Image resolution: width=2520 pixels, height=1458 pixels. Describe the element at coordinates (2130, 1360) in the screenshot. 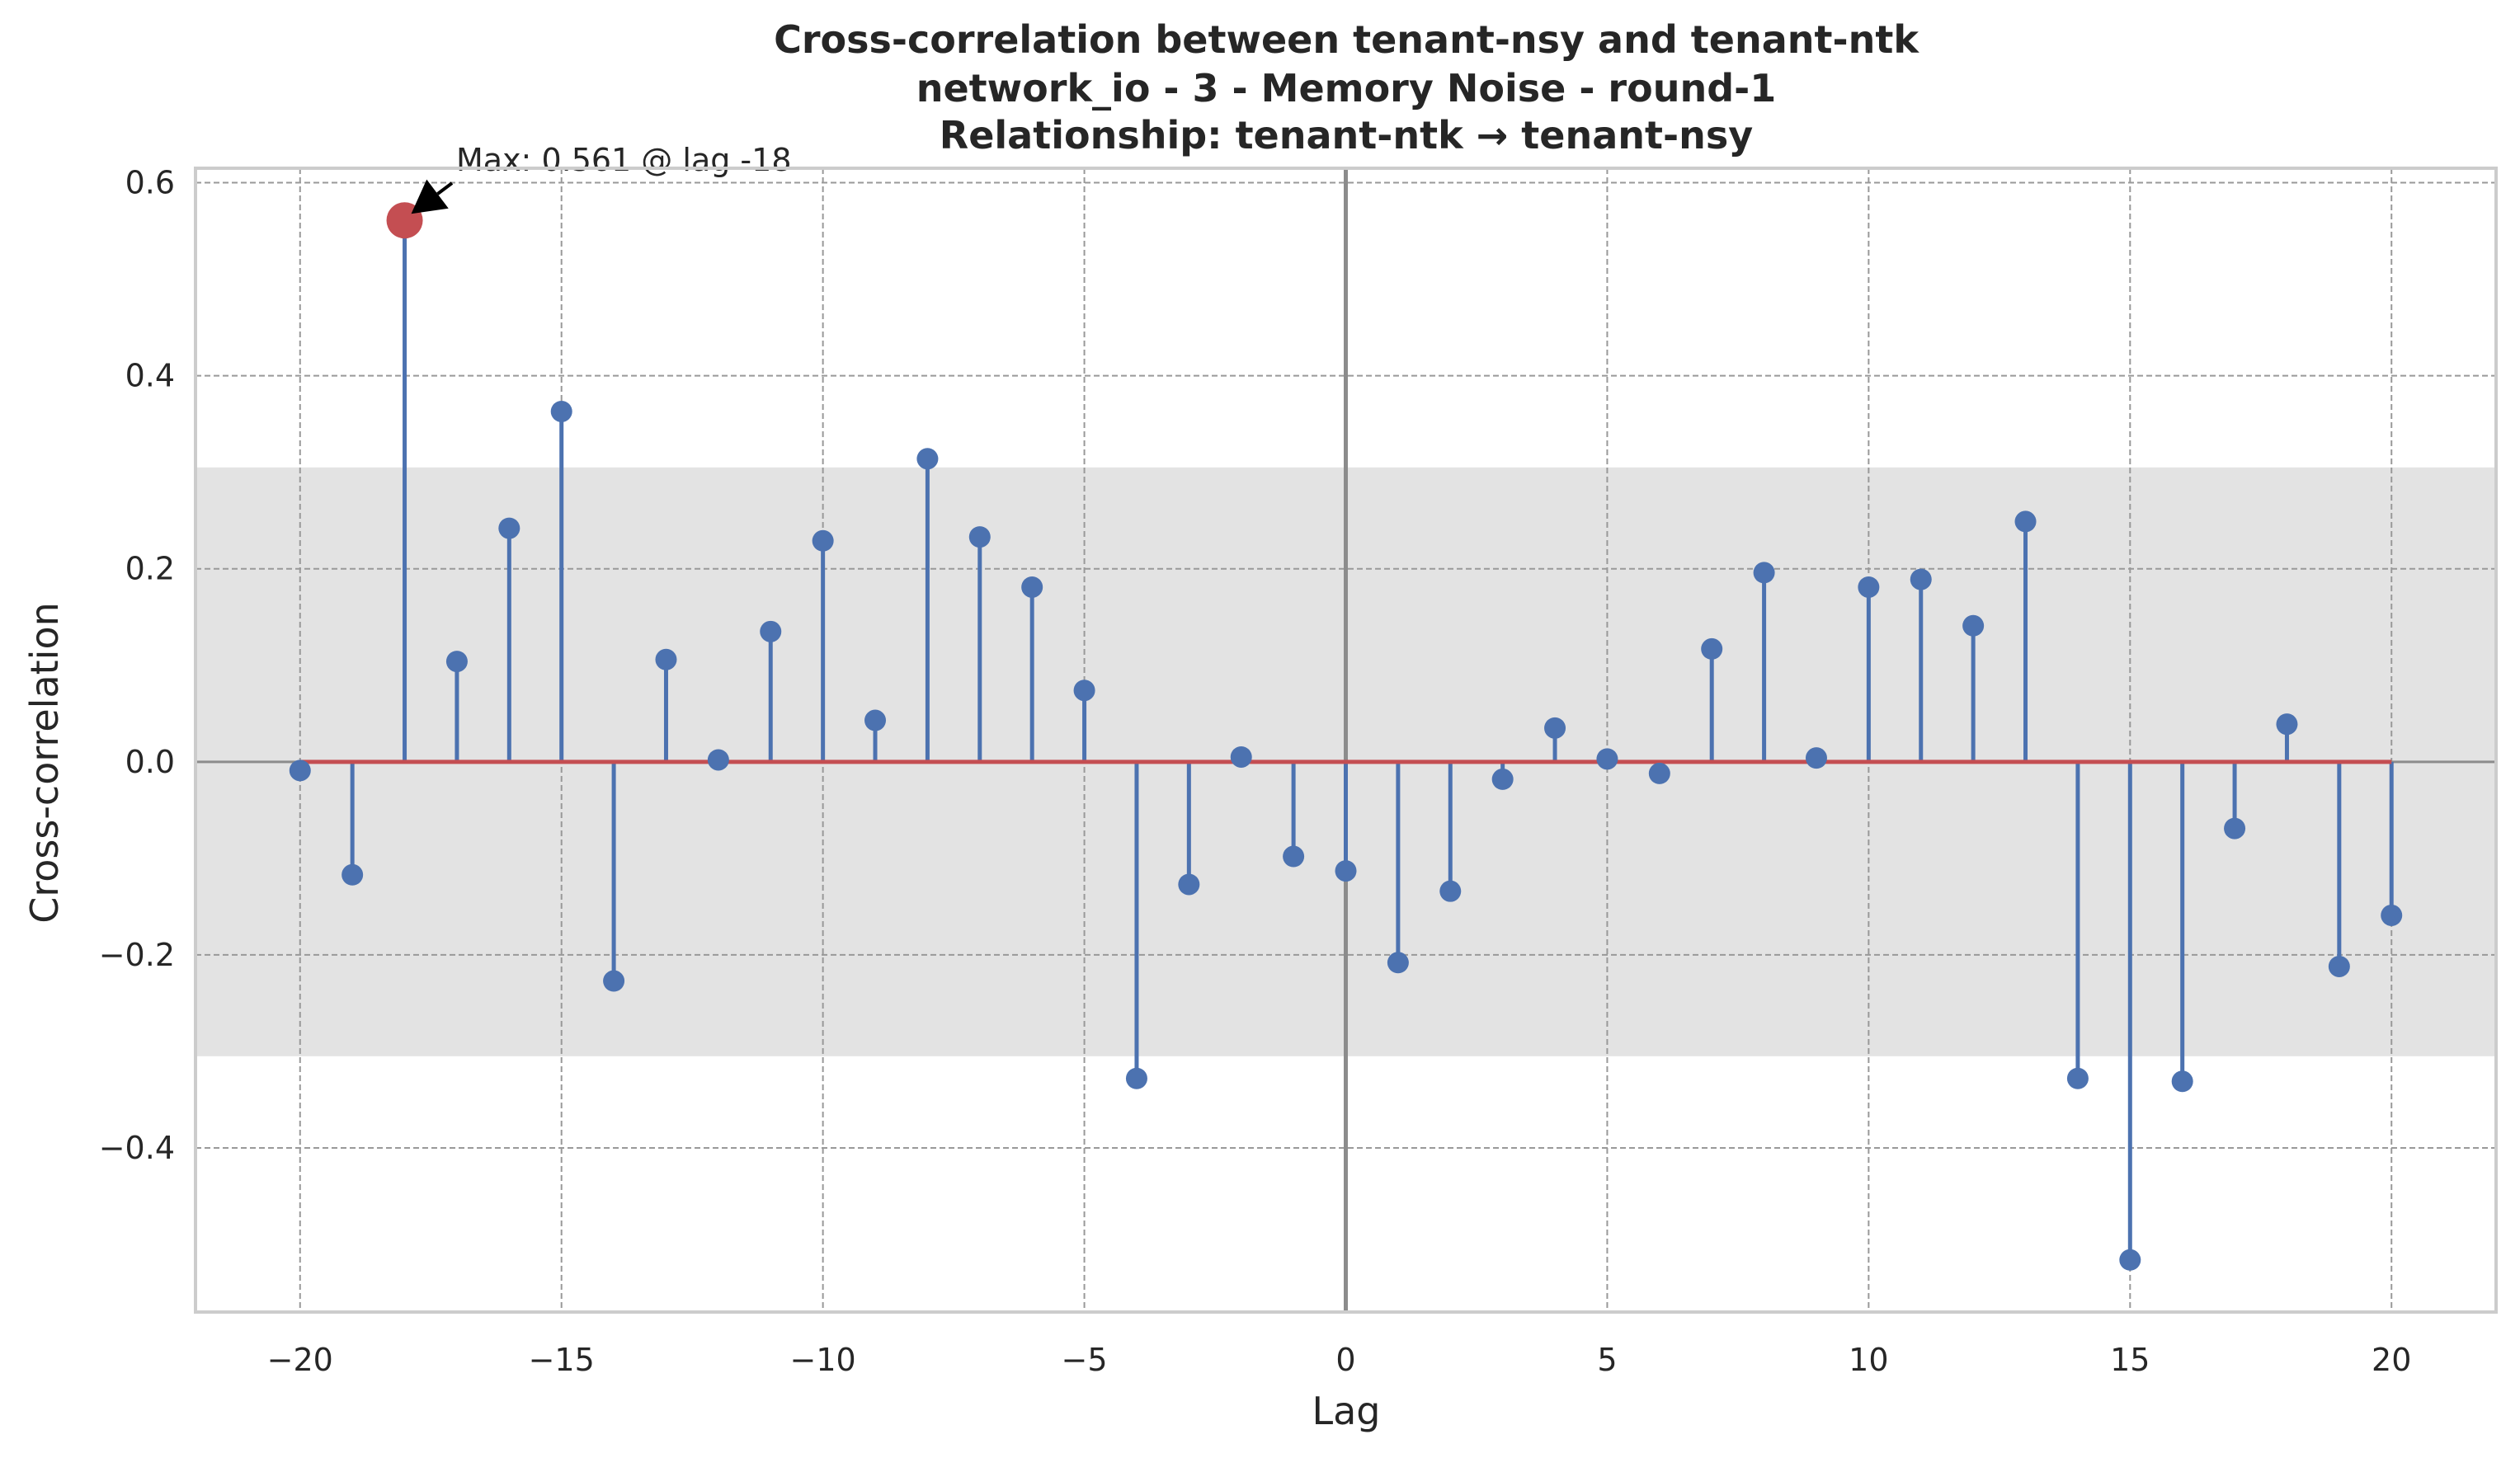

I see `x-tick-label: 15` at that location.